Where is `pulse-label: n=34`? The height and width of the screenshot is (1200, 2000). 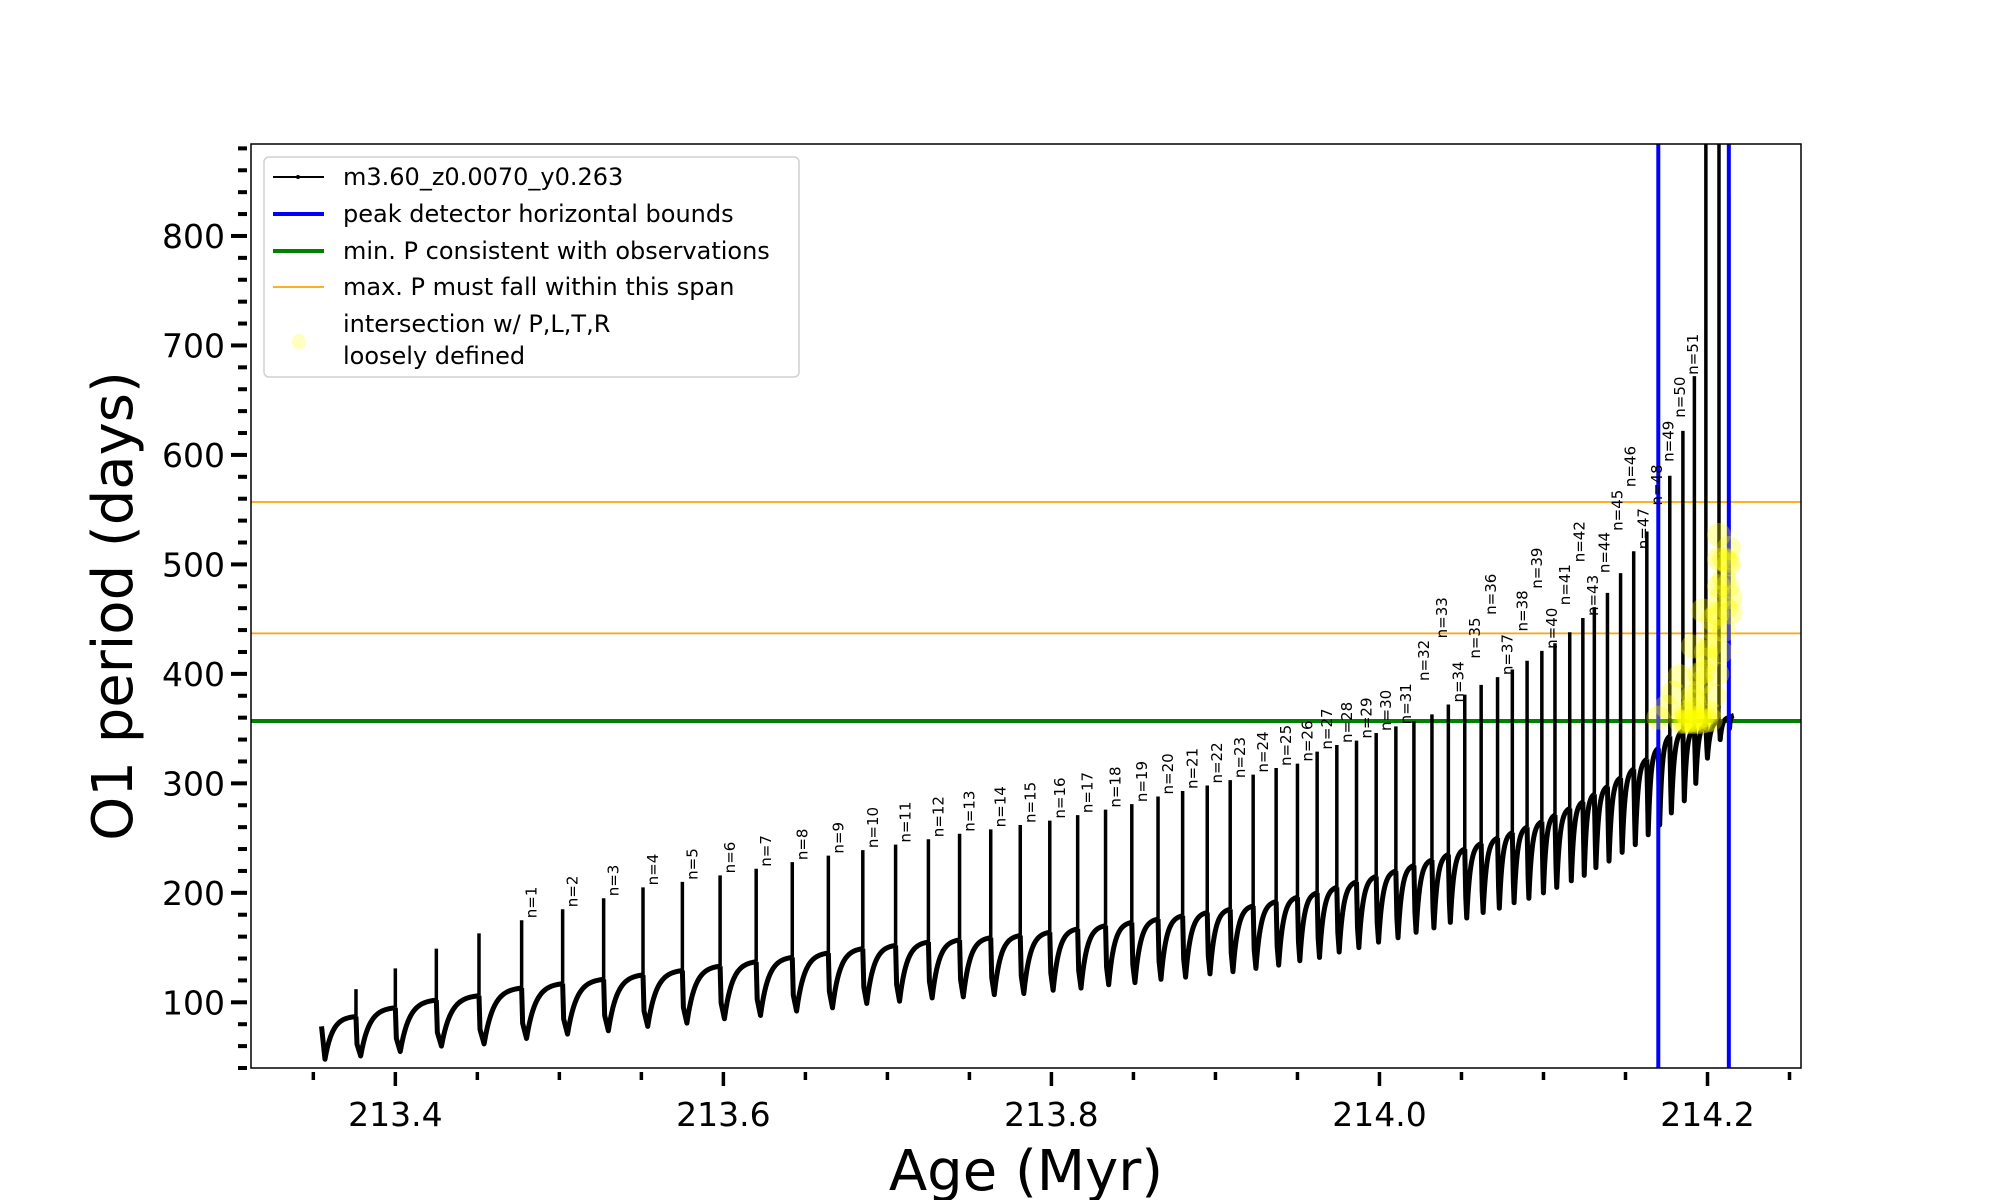 pulse-label: n=34 is located at coordinates (1458, 681).